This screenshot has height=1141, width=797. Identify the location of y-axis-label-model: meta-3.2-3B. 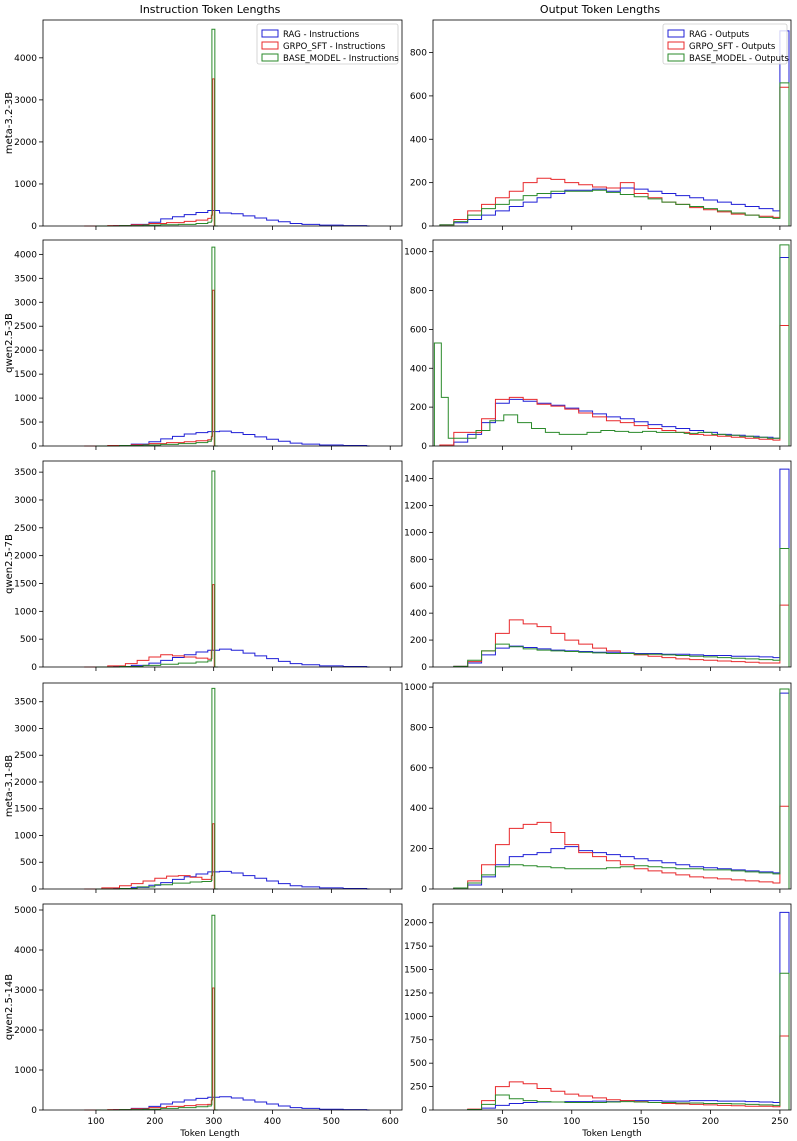
(9, 123).